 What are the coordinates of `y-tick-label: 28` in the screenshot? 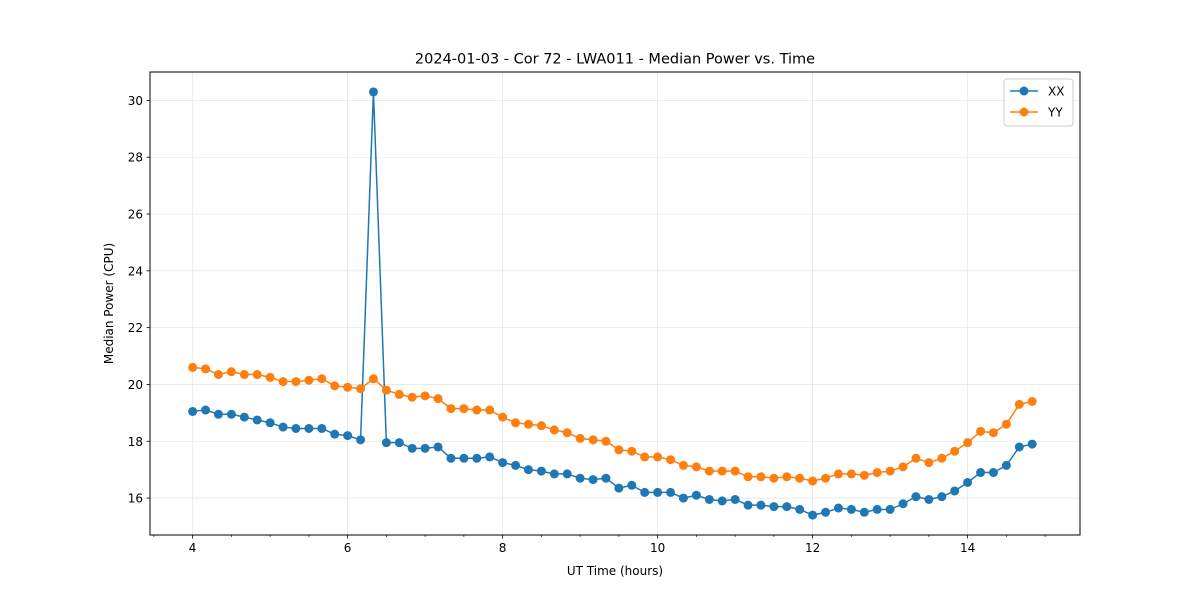 It's located at (135, 158).